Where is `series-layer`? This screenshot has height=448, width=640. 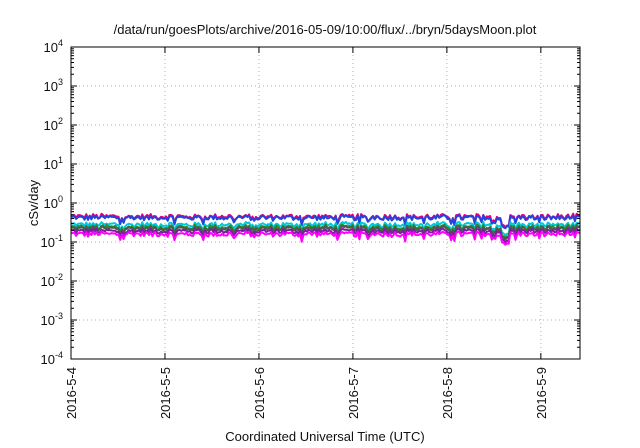 series-layer is located at coordinates (325, 229).